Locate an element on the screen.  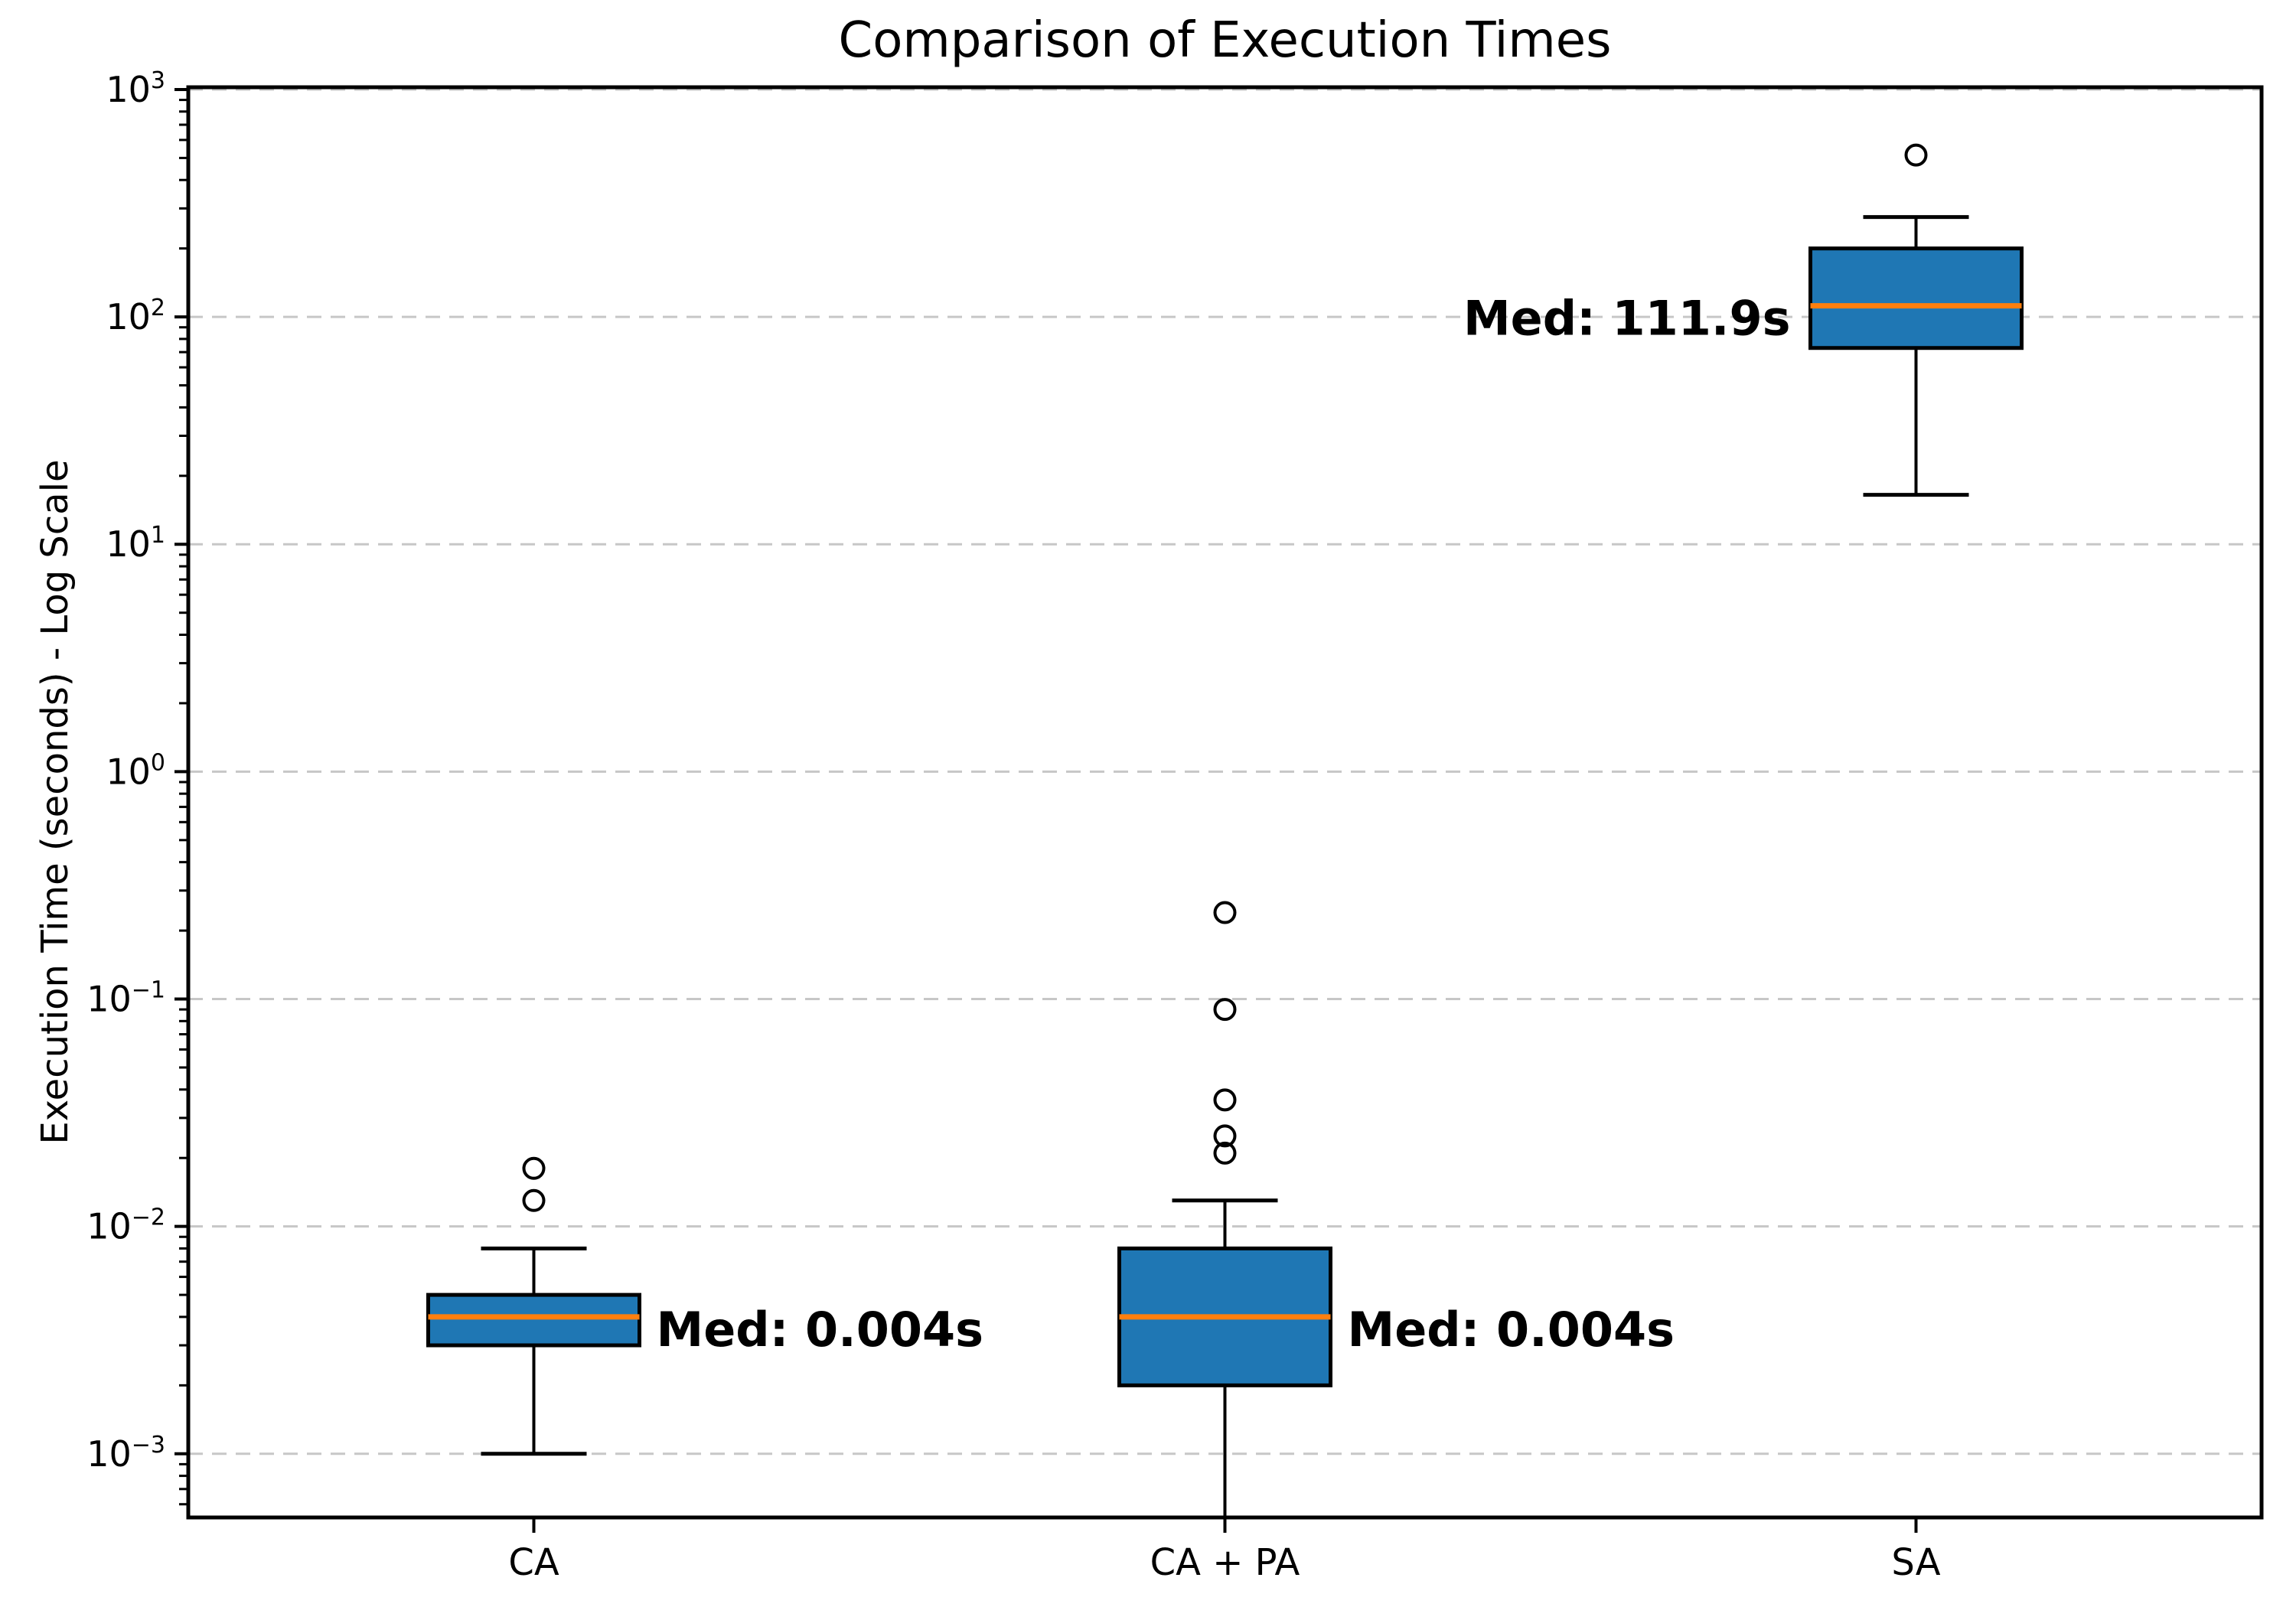
median-annotation: Med: 111.9s is located at coordinates (1627, 319).